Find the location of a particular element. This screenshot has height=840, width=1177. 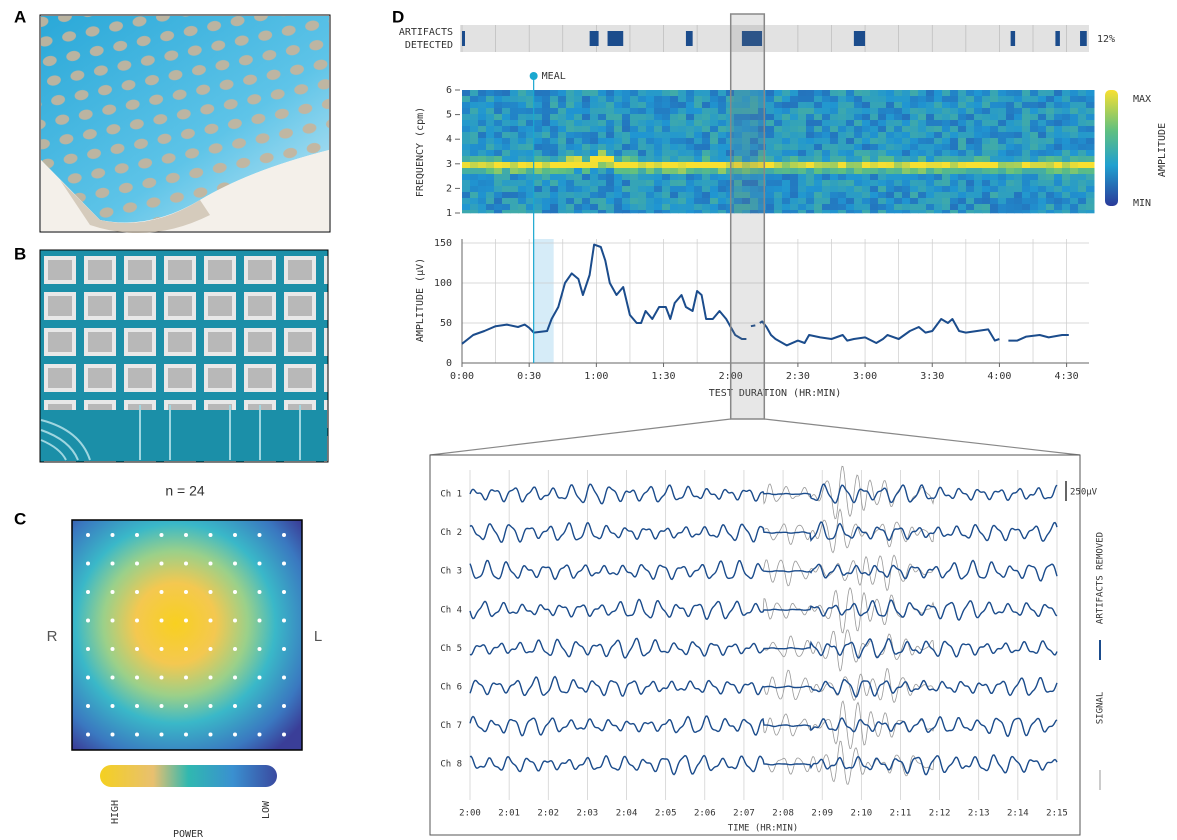

colorbar-label: LOW is located at coordinates (266, 809).